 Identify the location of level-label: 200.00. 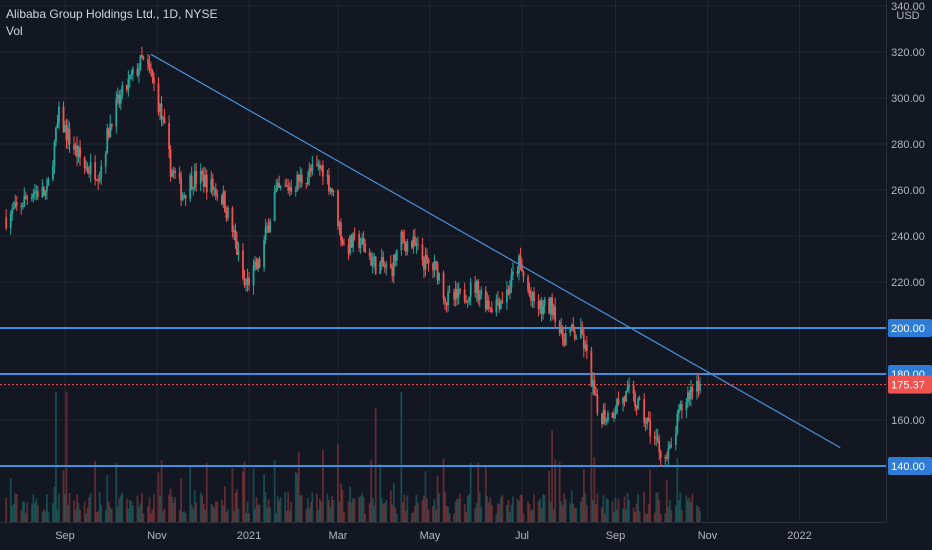
(908, 329).